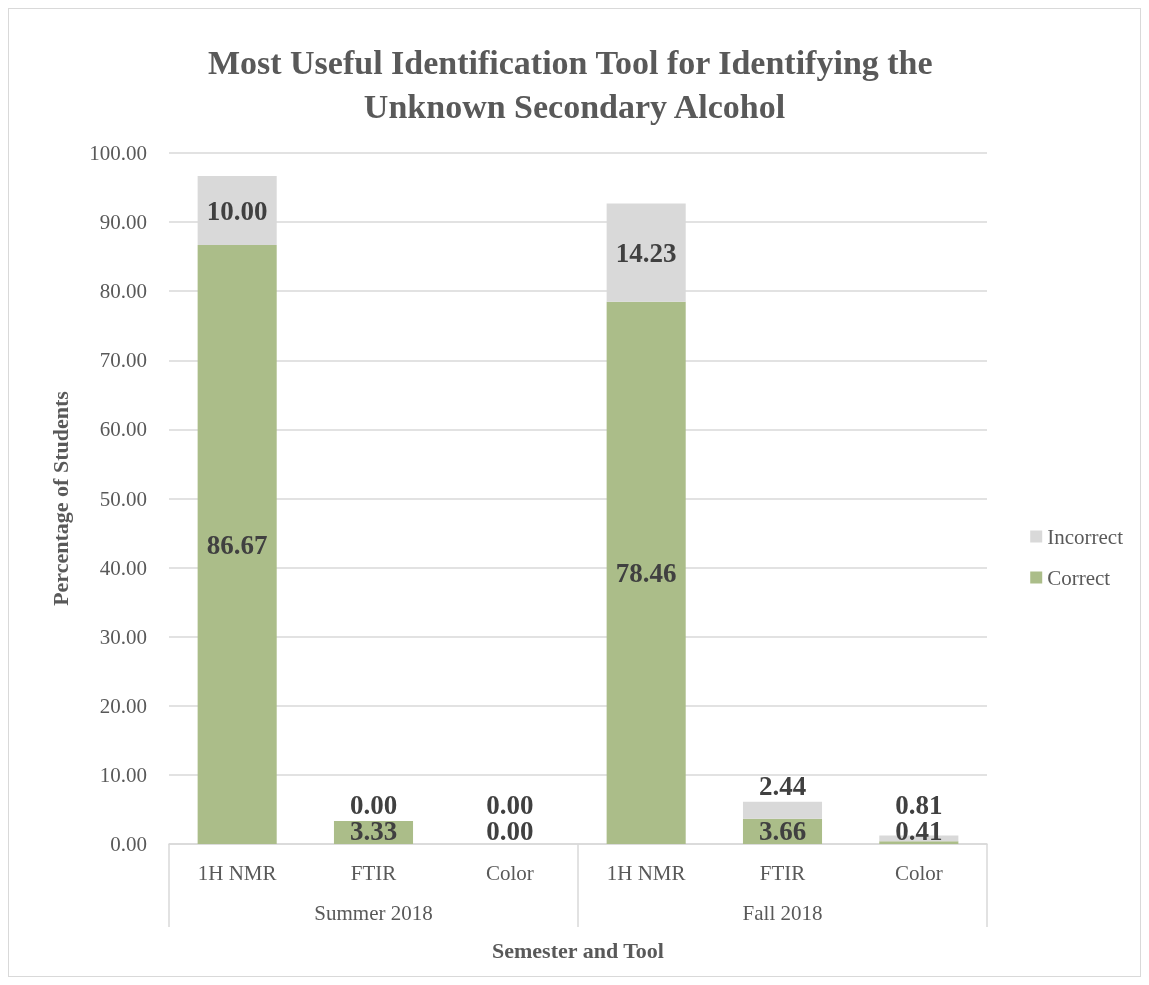 Image resolution: width=1149 pixels, height=985 pixels. What do you see at coordinates (646, 252) in the screenshot?
I see `data-label: 14.23` at bounding box center [646, 252].